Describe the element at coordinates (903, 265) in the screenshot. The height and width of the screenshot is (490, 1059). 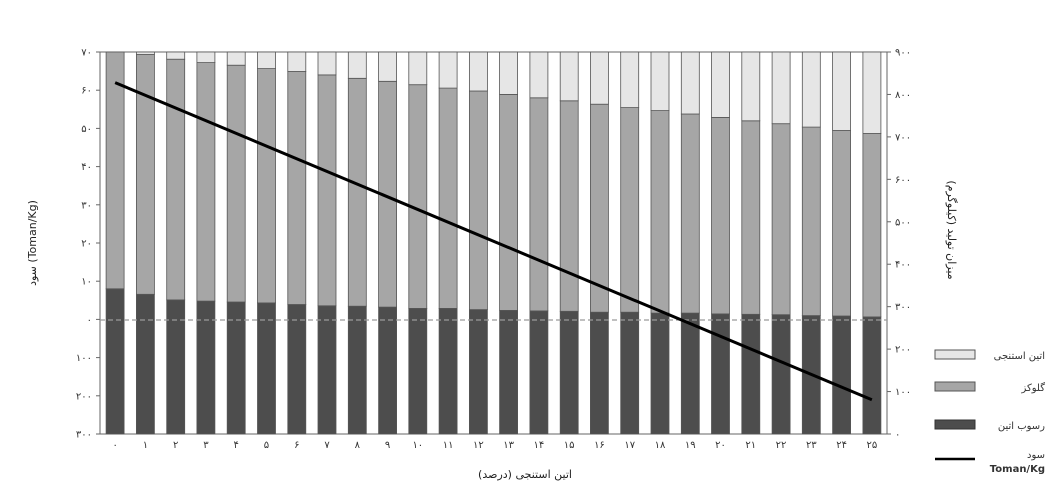
I see `right-tick-label-5: ۴۰۰` at that location.